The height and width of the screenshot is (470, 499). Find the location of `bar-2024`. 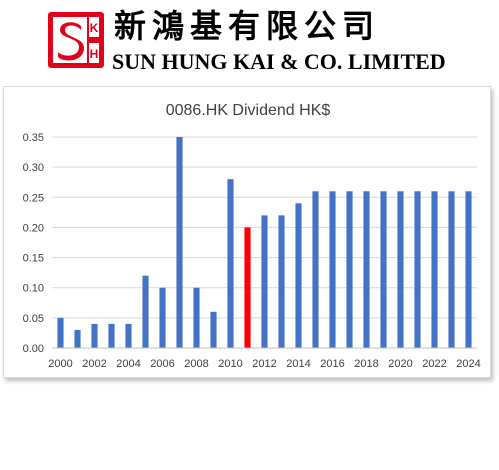

bar-2024 is located at coordinates (468, 269).